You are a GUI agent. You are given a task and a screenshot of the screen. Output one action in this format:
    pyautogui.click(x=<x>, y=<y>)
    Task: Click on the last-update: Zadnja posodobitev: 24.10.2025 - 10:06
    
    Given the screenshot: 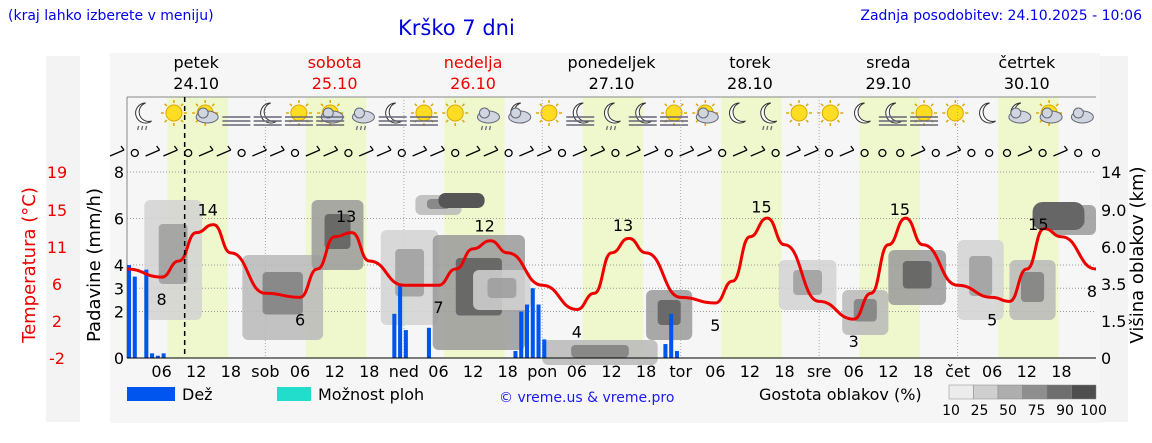 What is the action you would take?
    pyautogui.click(x=1001, y=16)
    